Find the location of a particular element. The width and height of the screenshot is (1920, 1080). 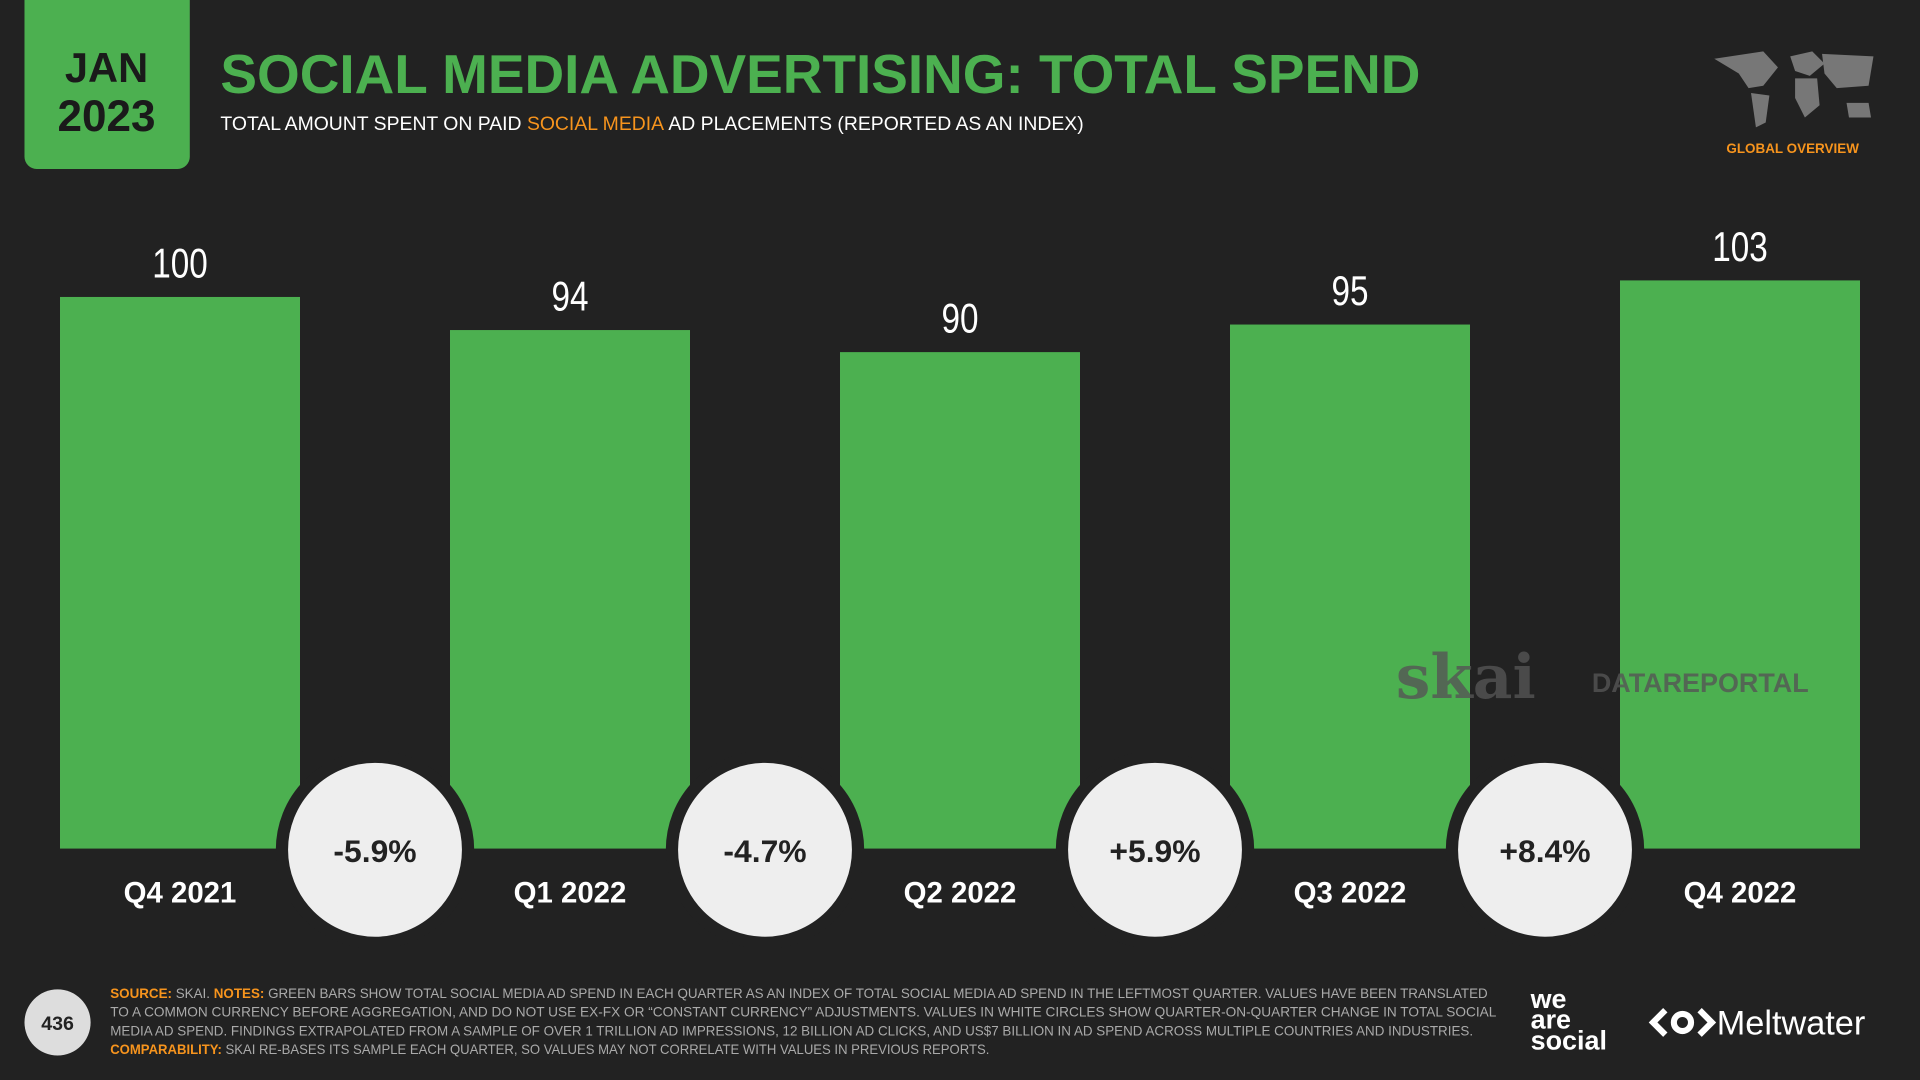

meltwater-icon is located at coordinates (1682, 1022).